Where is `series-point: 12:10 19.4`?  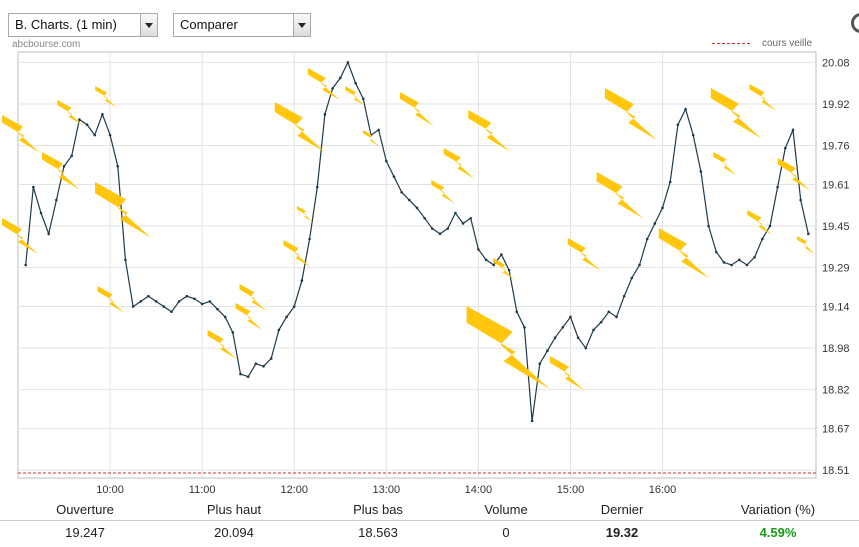
series-point: 12:10 19.4 is located at coordinates (309, 239).